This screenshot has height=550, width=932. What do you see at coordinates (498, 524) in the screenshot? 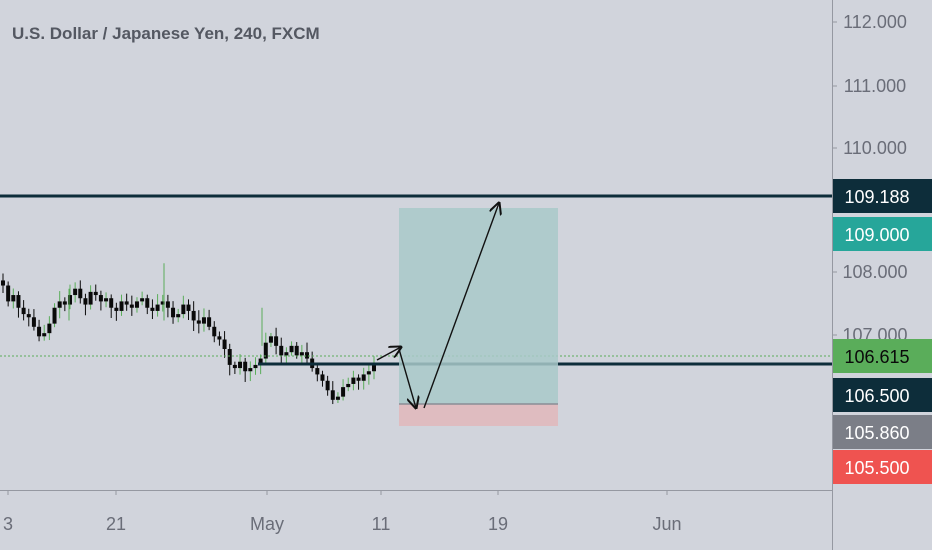
I see `time-tick-label: 19` at bounding box center [498, 524].